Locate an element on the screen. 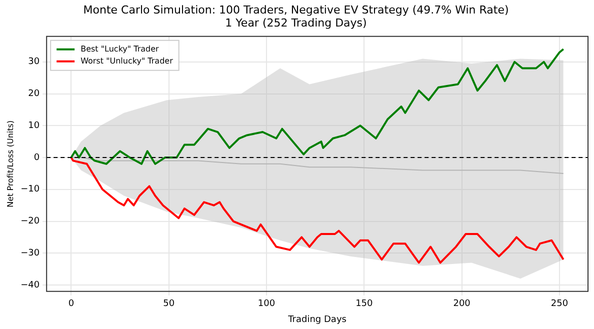  x-tick-label: 150 is located at coordinates (365, 304).